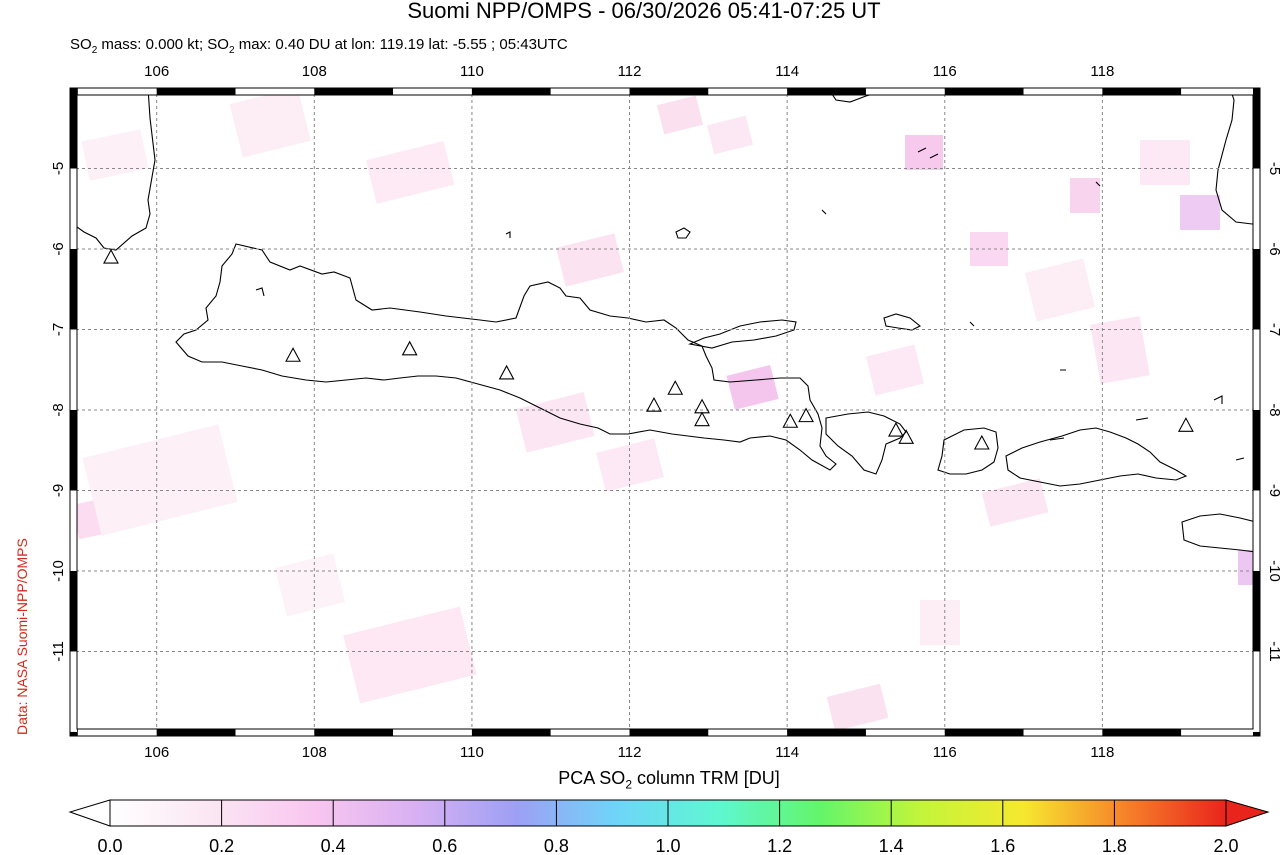  What do you see at coordinates (630, 752) in the screenshot?
I see `lon-tick-bottom: 112` at bounding box center [630, 752].